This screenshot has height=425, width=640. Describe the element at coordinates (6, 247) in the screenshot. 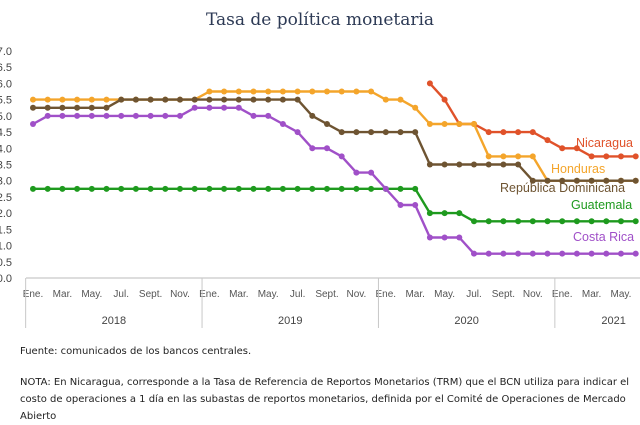

I see `y-tick-label: 1.0` at that location.